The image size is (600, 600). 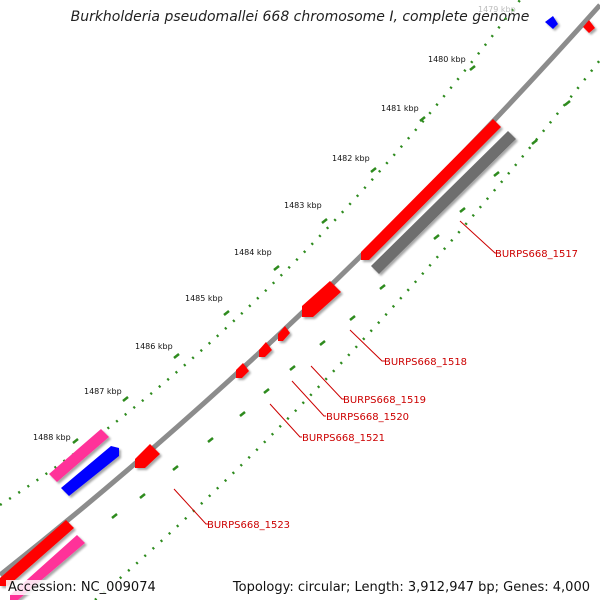 I want to click on gene-label-1517: BURPS668_1517, so click(x=536, y=254).